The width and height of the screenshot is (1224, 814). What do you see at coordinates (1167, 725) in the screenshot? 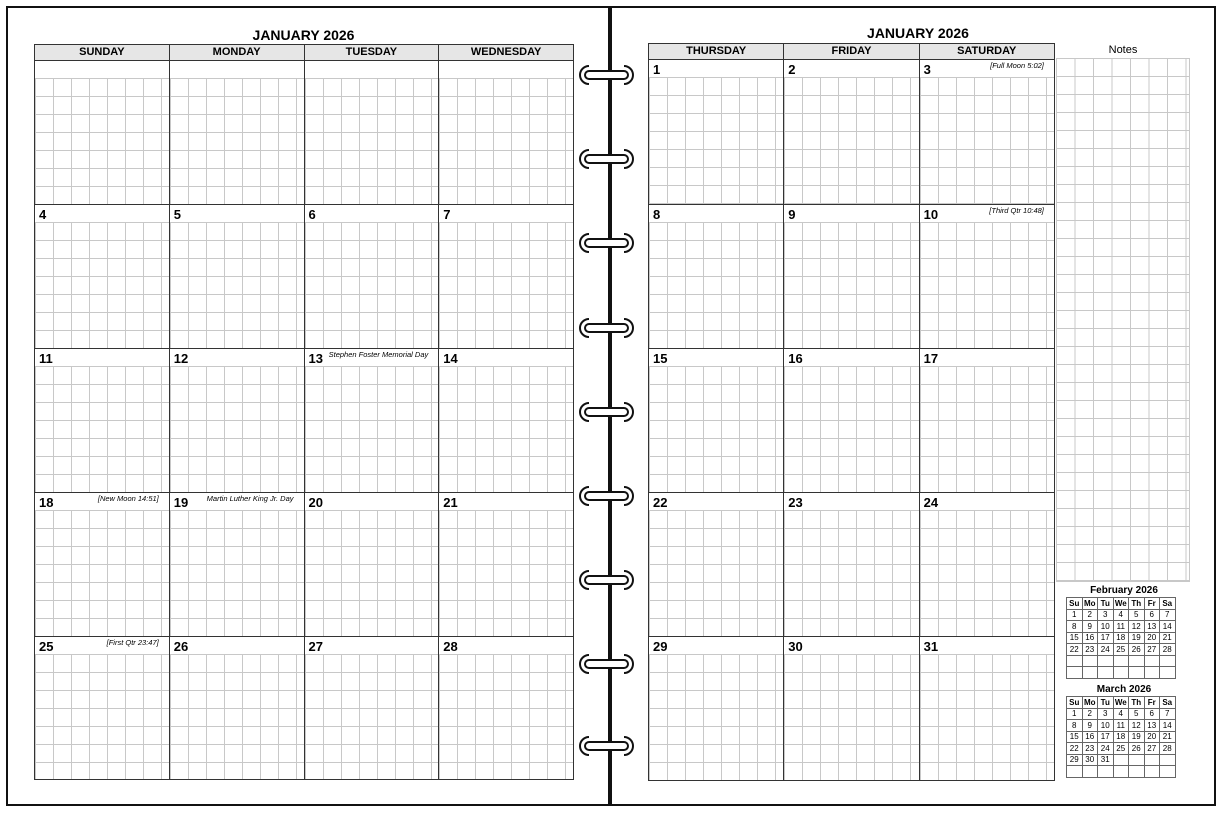
I see `mini-day: 14` at bounding box center [1167, 725].